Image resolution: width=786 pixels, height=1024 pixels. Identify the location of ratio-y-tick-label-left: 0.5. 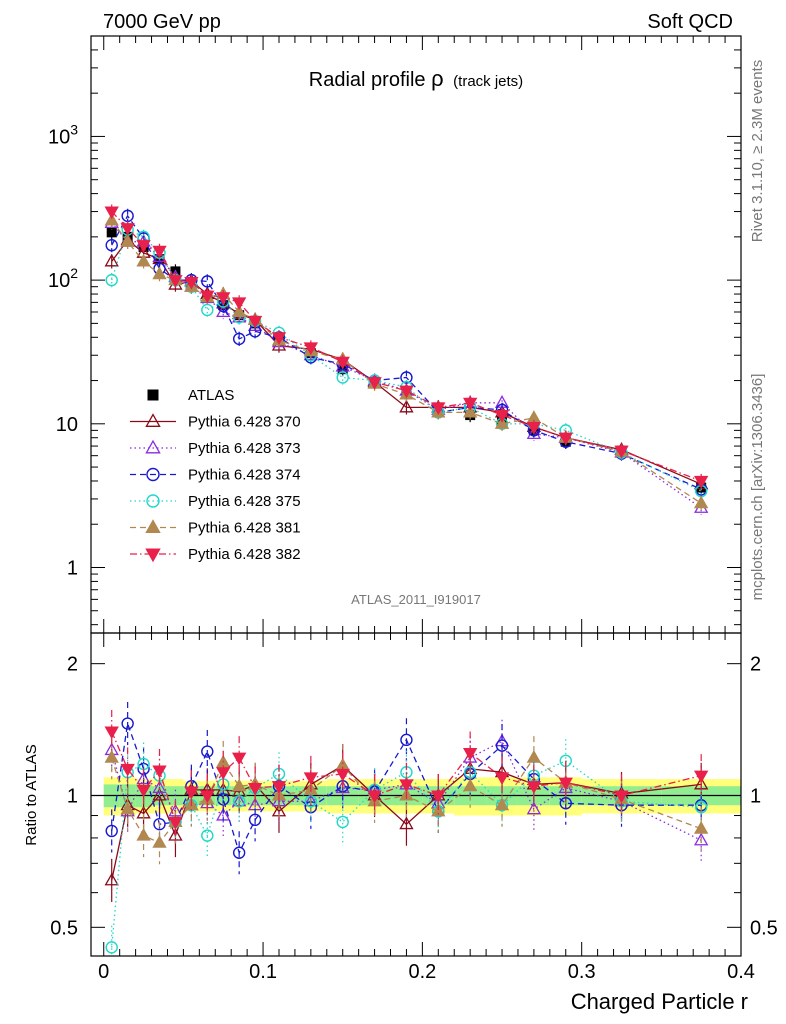
(64, 928).